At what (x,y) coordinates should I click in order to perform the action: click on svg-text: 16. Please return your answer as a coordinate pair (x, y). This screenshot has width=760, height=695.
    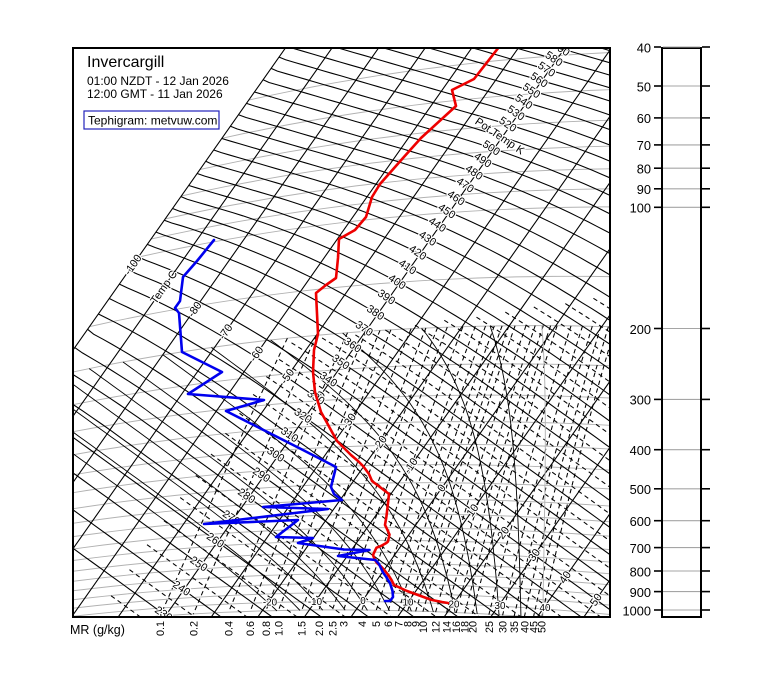
    Looking at the image, I should click on (457, 627).